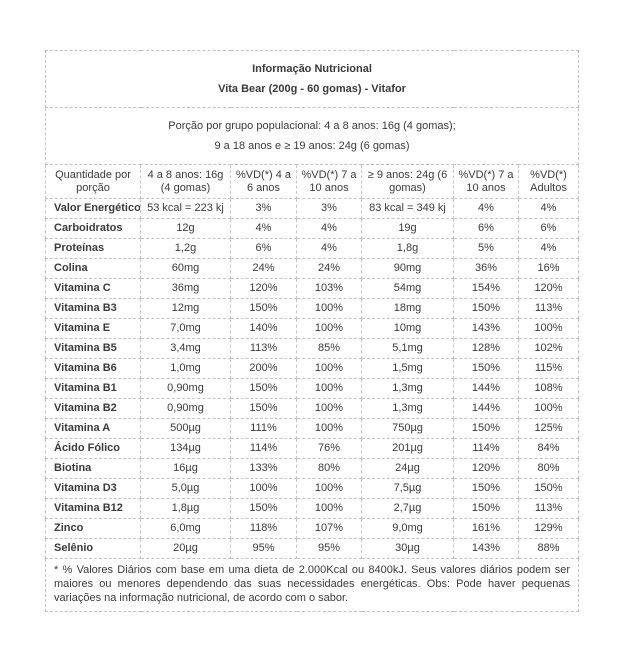 Image resolution: width=632 pixels, height=659 pixels. I want to click on nutrient-value: 53 kcal = 223 kj, so click(185, 208).